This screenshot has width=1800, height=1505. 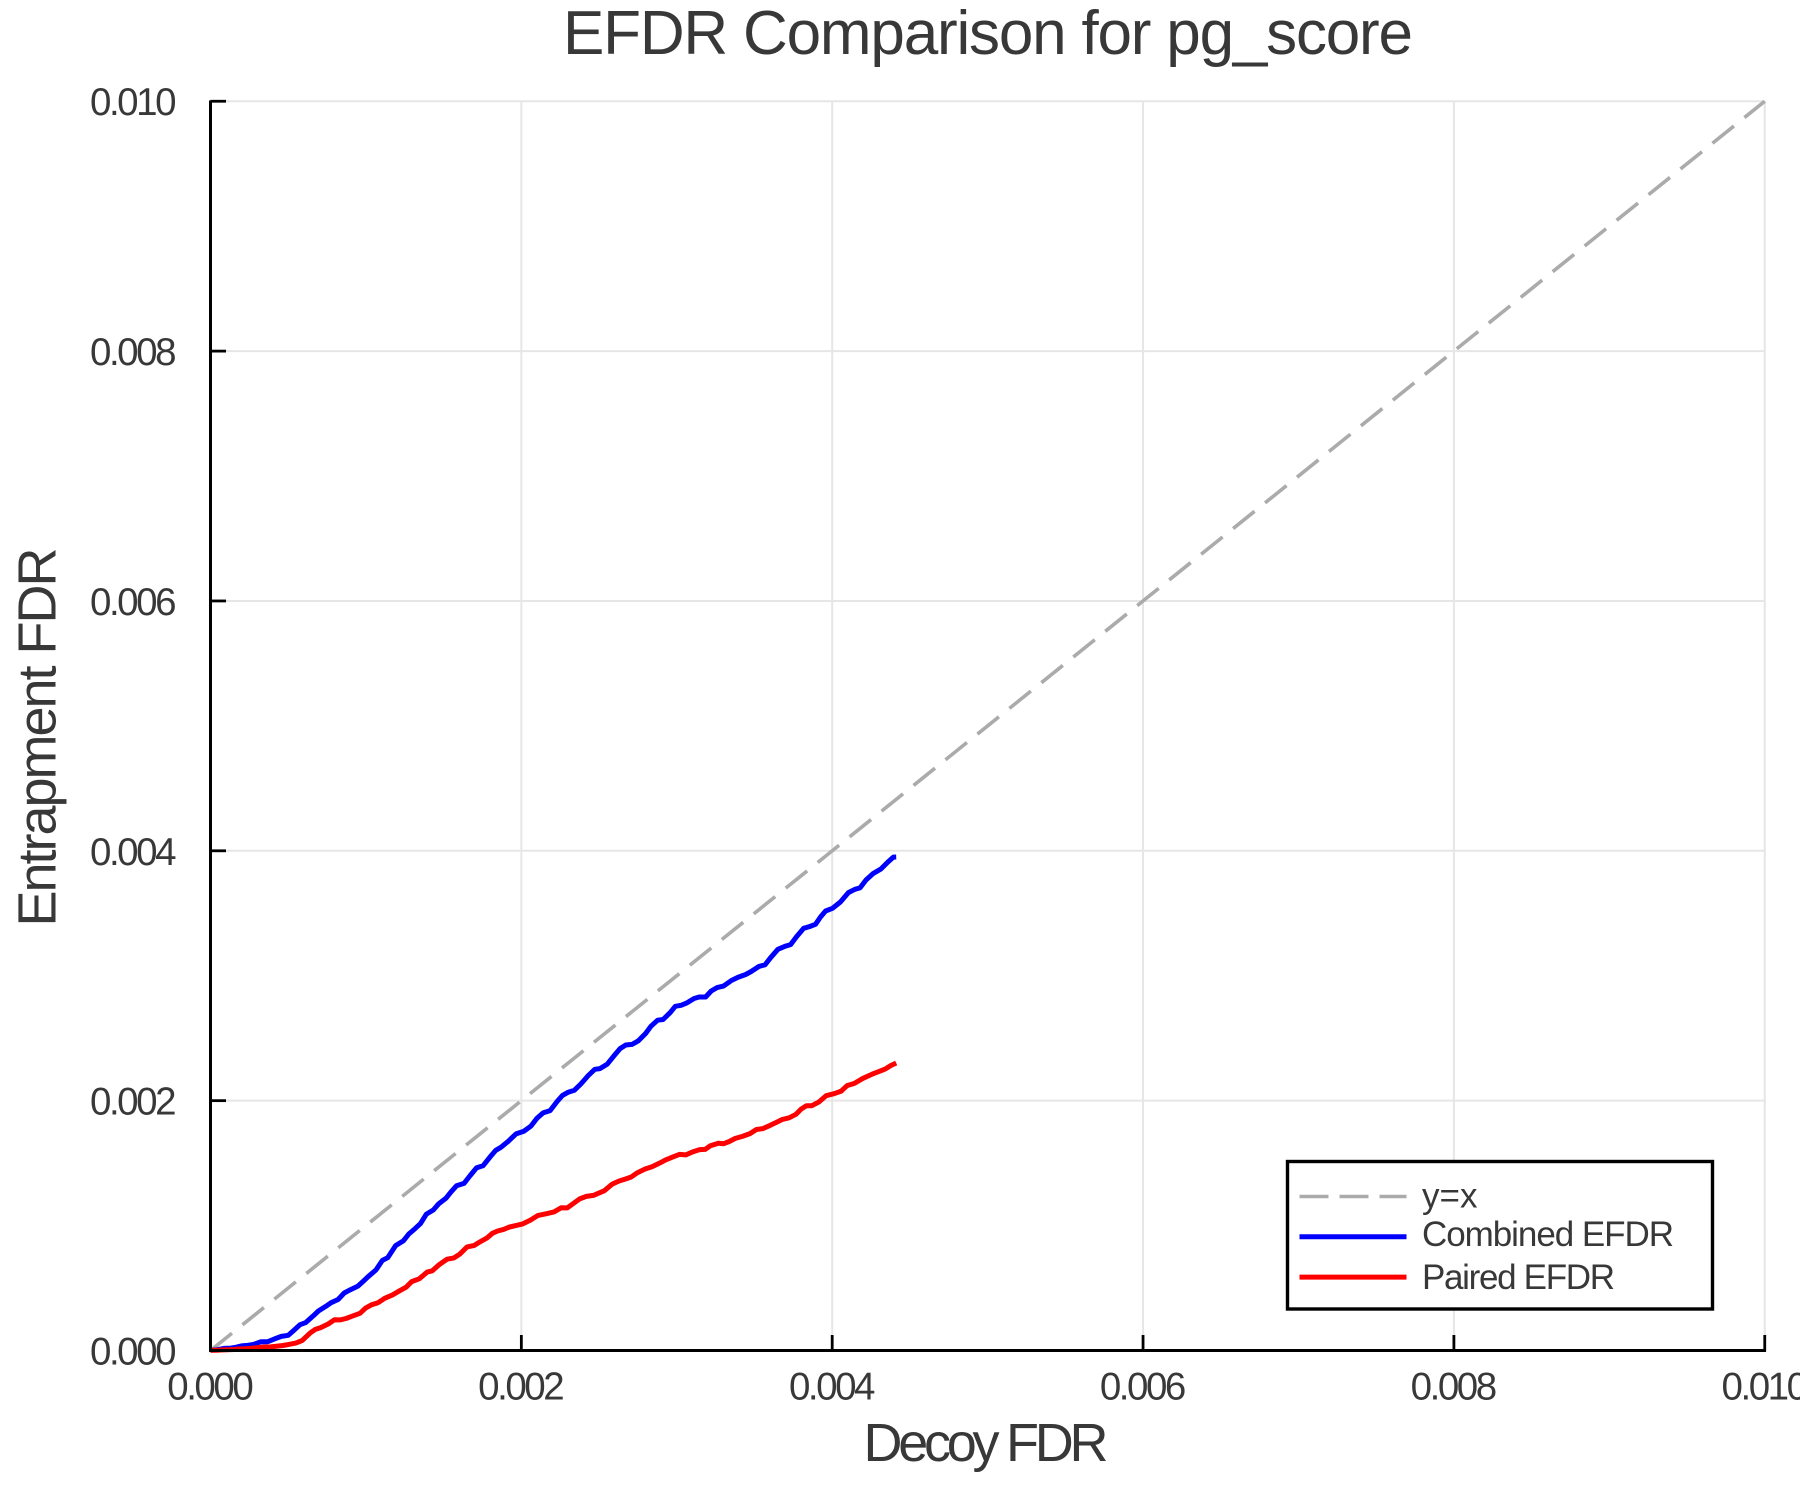 What do you see at coordinates (986, 1443) in the screenshot?
I see `svg-text: Decoy FDR` at bounding box center [986, 1443].